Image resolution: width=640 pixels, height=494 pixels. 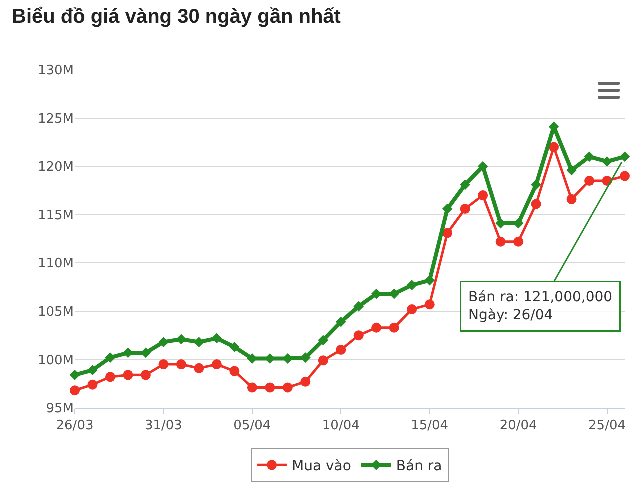 What do you see at coordinates (56, 360) in the screenshot?
I see `y-tick-label: 100M` at bounding box center [56, 360].